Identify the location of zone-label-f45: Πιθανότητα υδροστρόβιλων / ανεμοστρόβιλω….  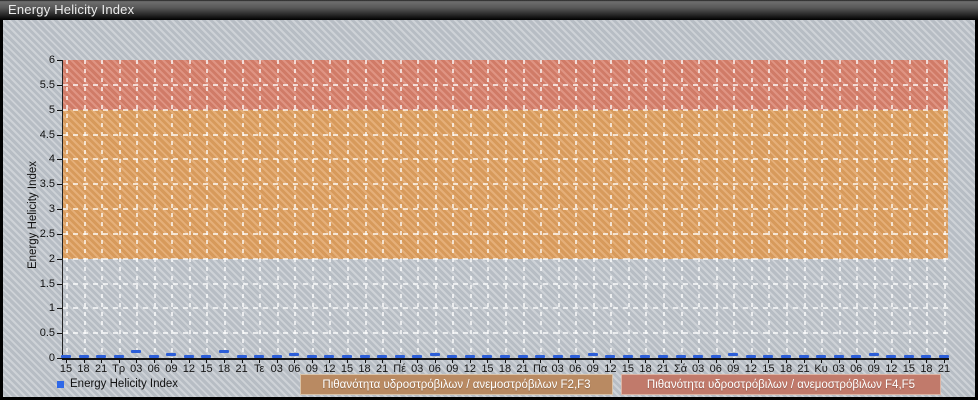
(781, 384).